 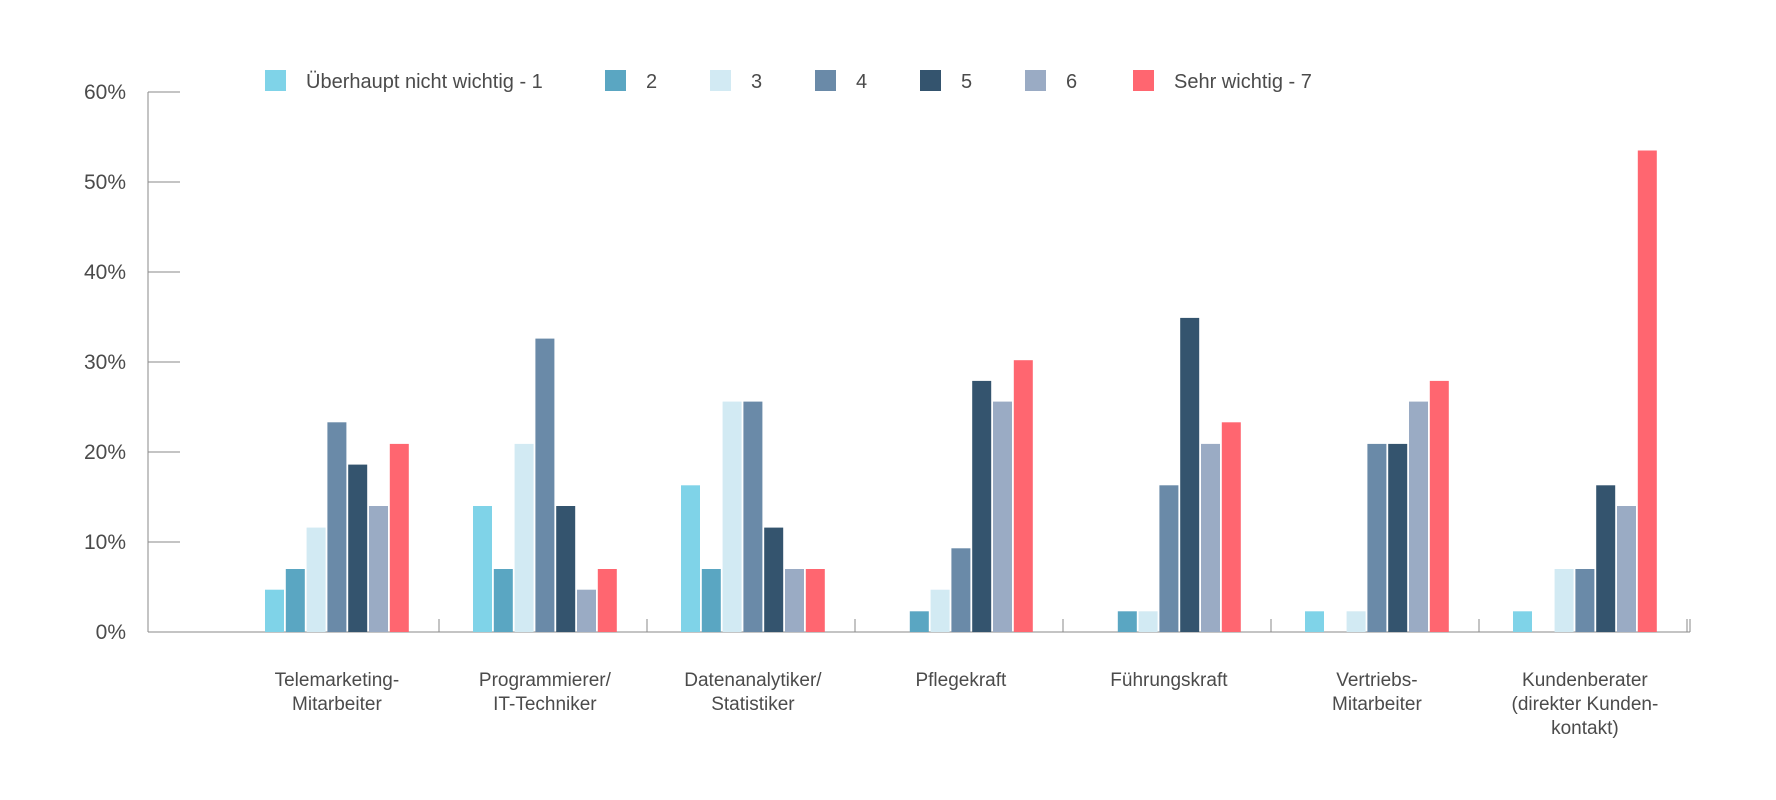 What do you see at coordinates (105, 362) in the screenshot?
I see `y-tick-label: 30%` at bounding box center [105, 362].